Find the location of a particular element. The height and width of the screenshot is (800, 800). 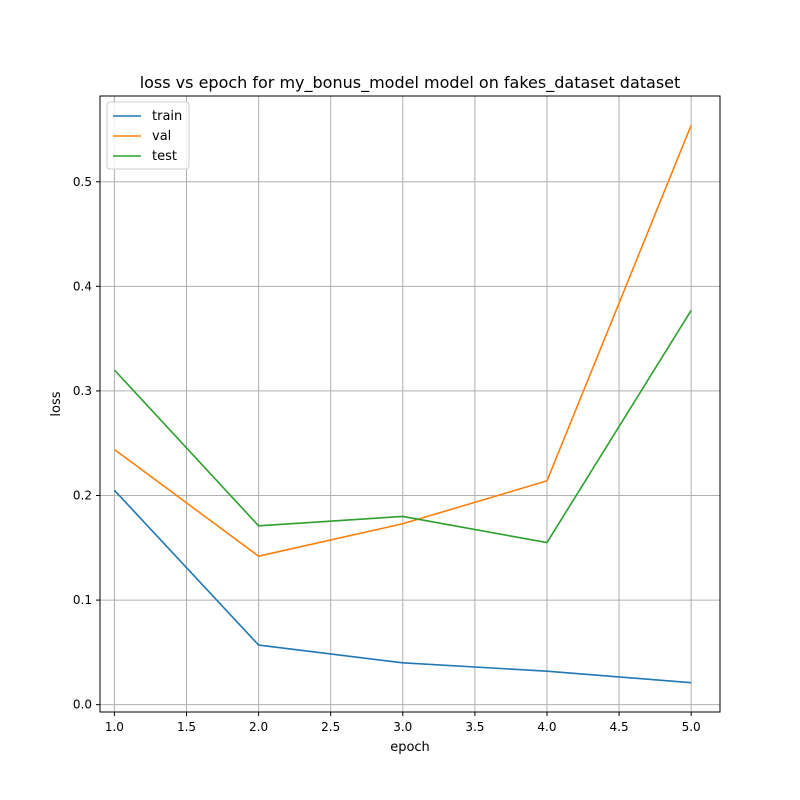

y-tick-label: 0.0 is located at coordinates (82, 705).